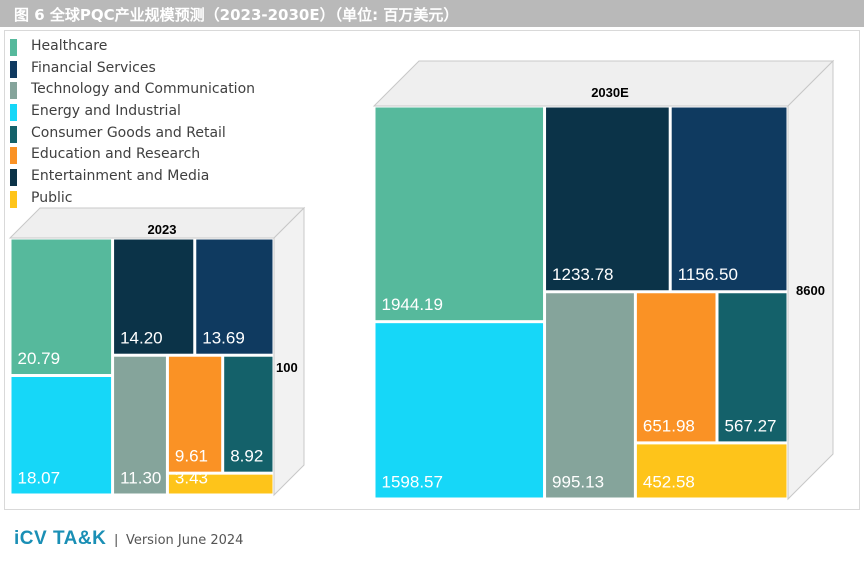 This screenshot has height=564, width=864. I want to click on tile-value-label: 14.20, so click(141, 338).